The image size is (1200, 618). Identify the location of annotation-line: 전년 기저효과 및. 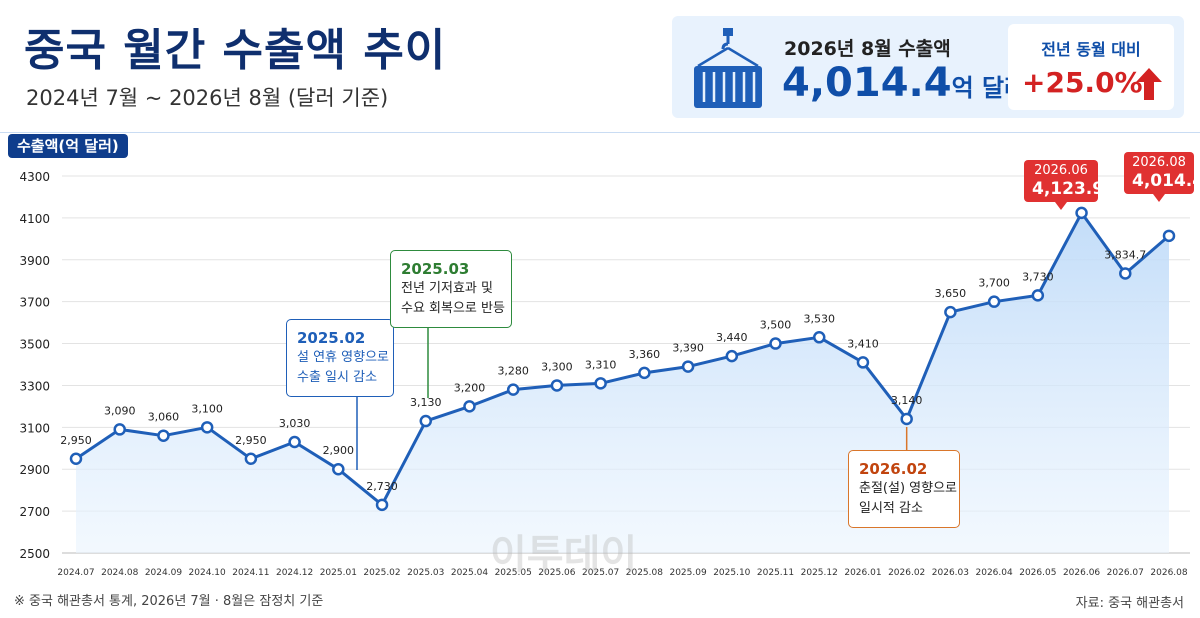
(447, 288).